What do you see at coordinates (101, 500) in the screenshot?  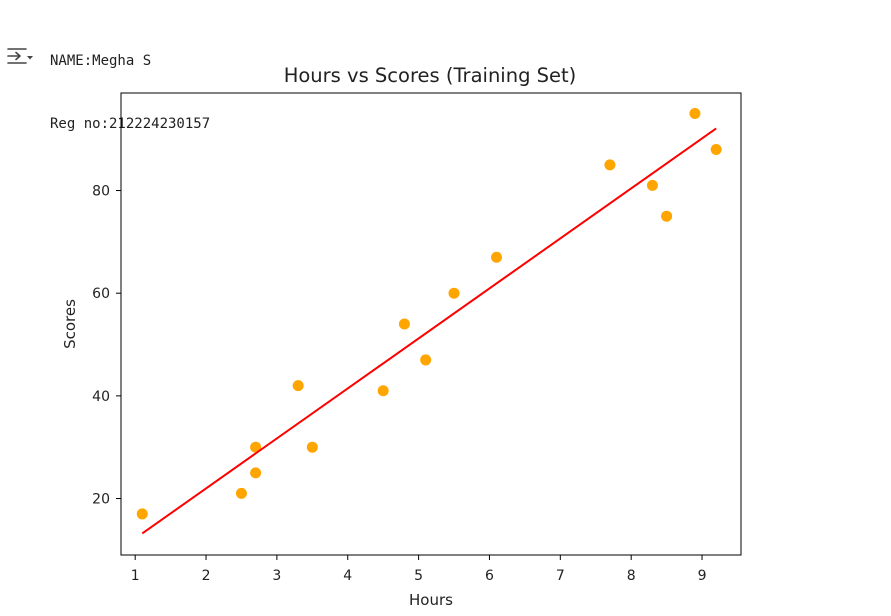 I see `y-tick-label: 20` at bounding box center [101, 500].